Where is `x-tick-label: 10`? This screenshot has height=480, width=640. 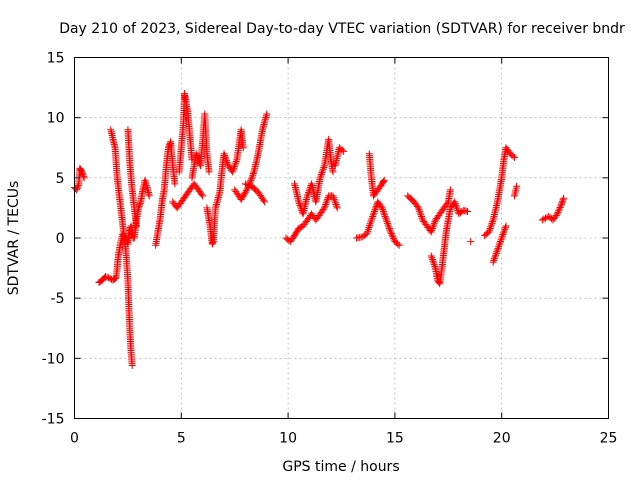 x-tick-label: 10 is located at coordinates (288, 439).